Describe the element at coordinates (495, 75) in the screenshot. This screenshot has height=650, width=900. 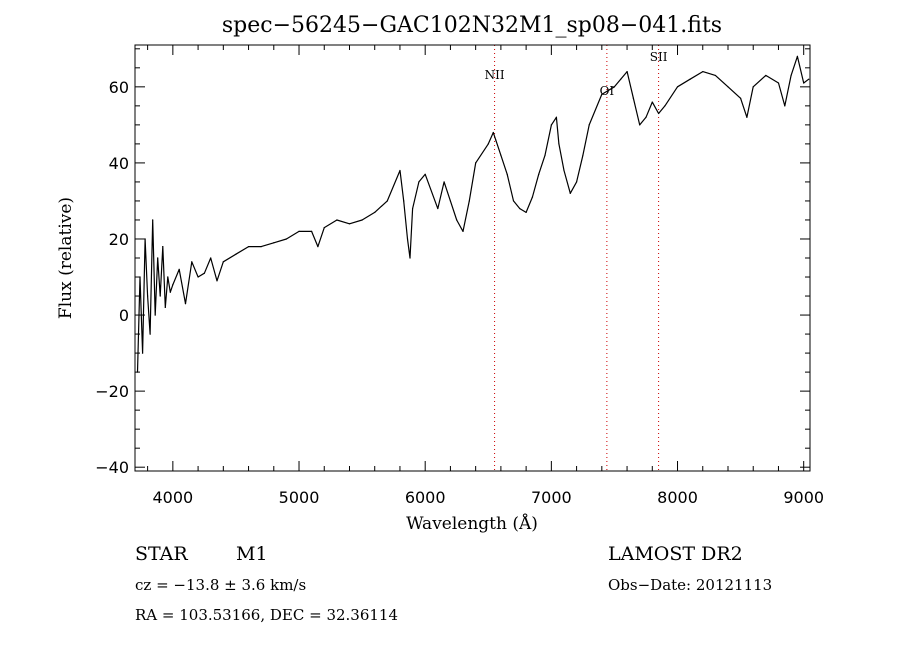
I see `line-marker-label-nii: NII` at that location.